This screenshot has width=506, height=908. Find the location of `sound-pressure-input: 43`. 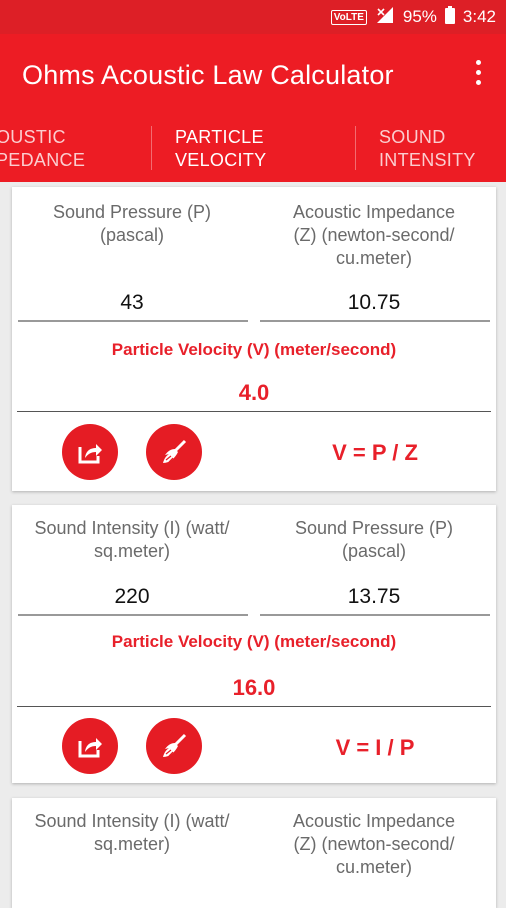

sound-pressure-input: 43 is located at coordinates (132, 302).